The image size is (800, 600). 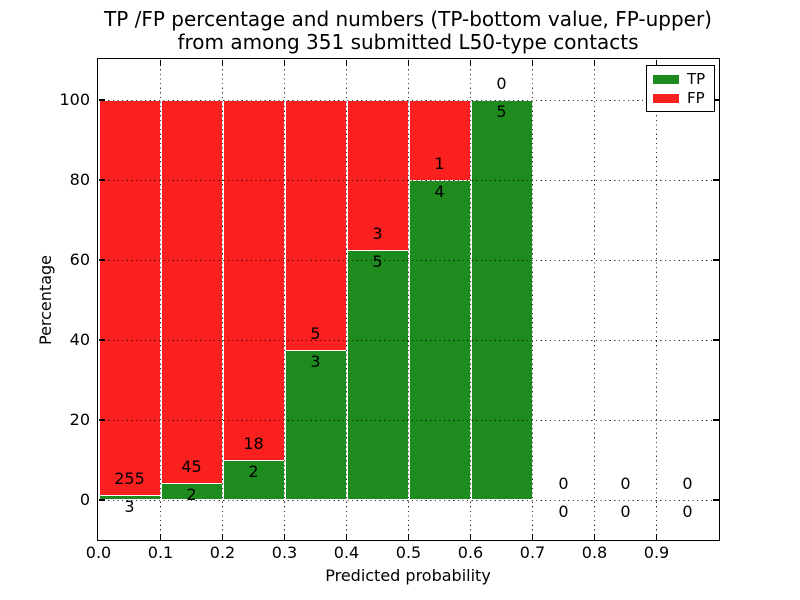 I want to click on x-tick-label: 0.6, so click(x=470, y=552).